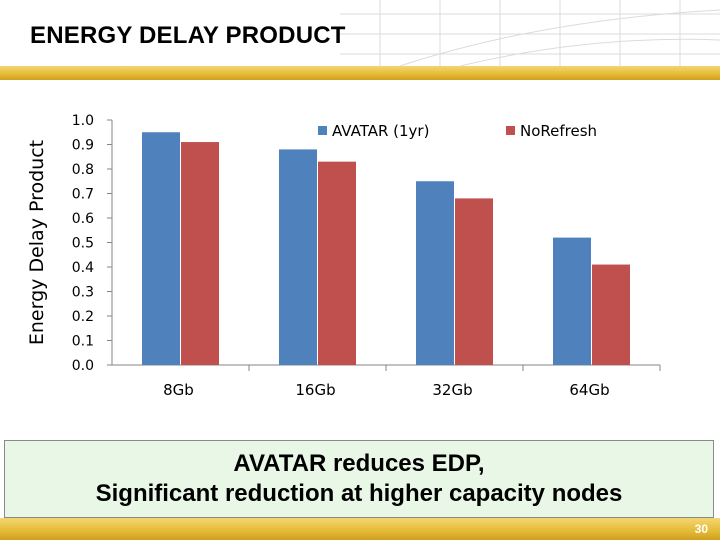  I want to click on x-tick-label: 8Gb, so click(178, 390).